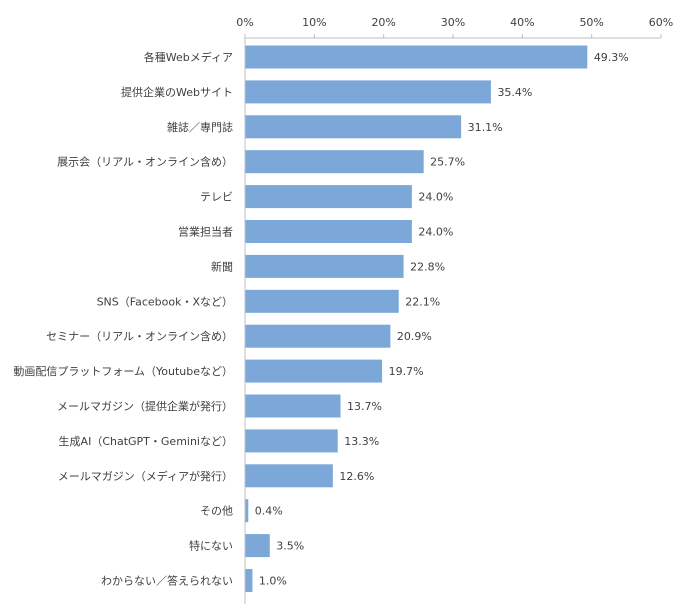 The image size is (700, 614). Describe the element at coordinates (222, 266) in the screenshot. I see `category-label: 新聞` at that location.